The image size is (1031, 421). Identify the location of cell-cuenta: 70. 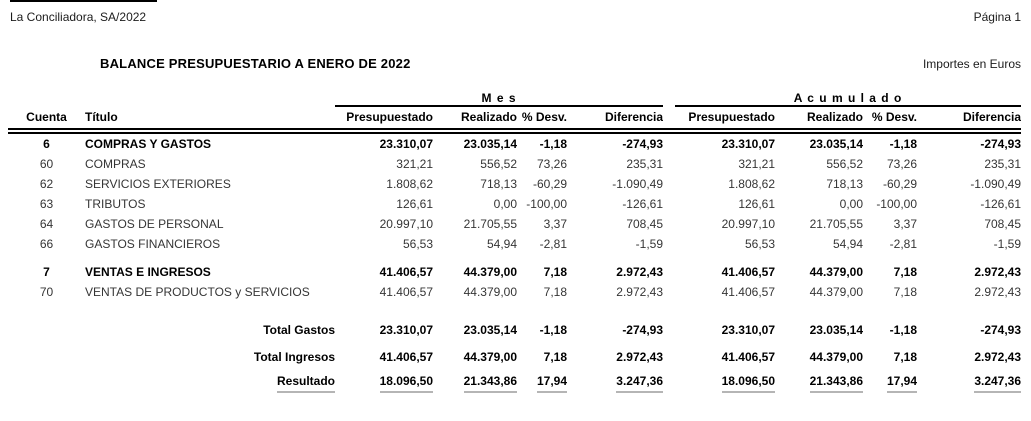
(46, 292).